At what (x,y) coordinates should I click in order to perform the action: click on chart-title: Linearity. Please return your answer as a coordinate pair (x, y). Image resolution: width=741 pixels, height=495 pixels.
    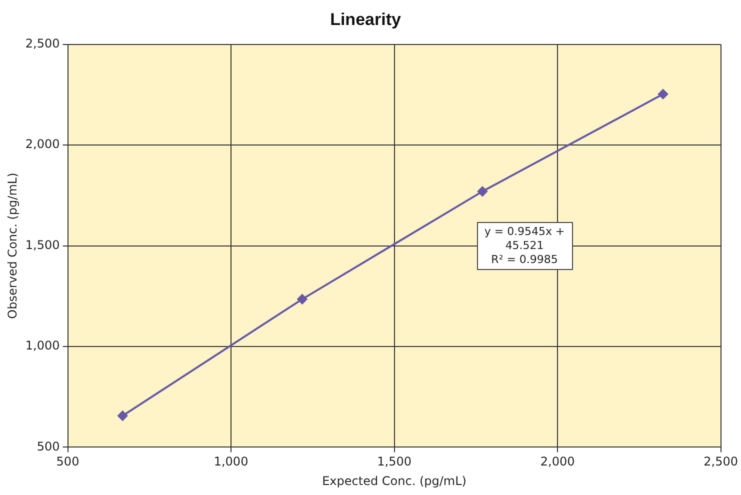
    Looking at the image, I should click on (366, 19).